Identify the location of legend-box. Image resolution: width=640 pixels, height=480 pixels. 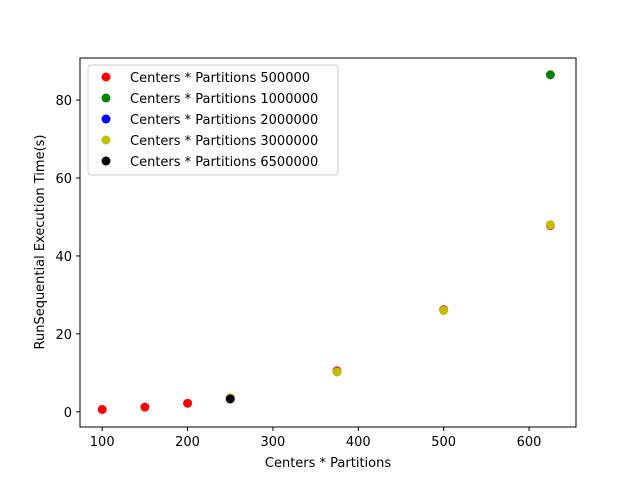
(213, 120).